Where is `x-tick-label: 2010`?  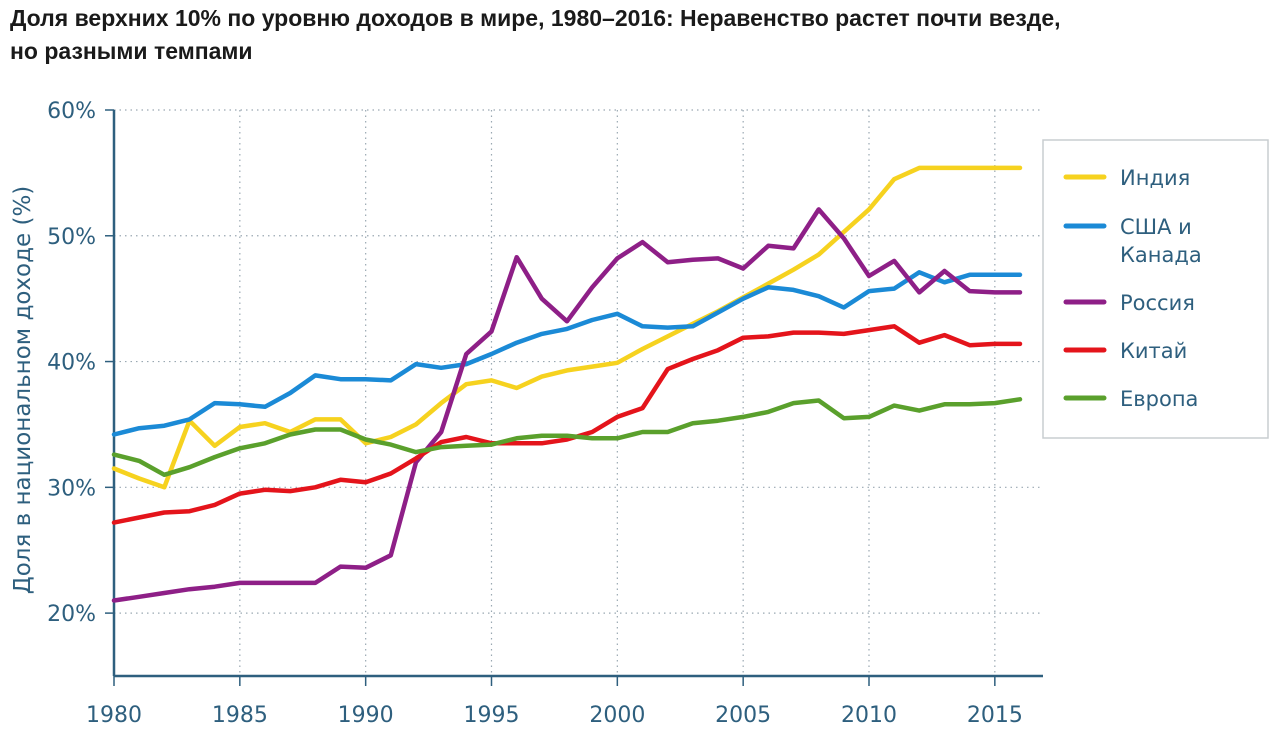
x-tick-label: 2010 is located at coordinates (869, 715).